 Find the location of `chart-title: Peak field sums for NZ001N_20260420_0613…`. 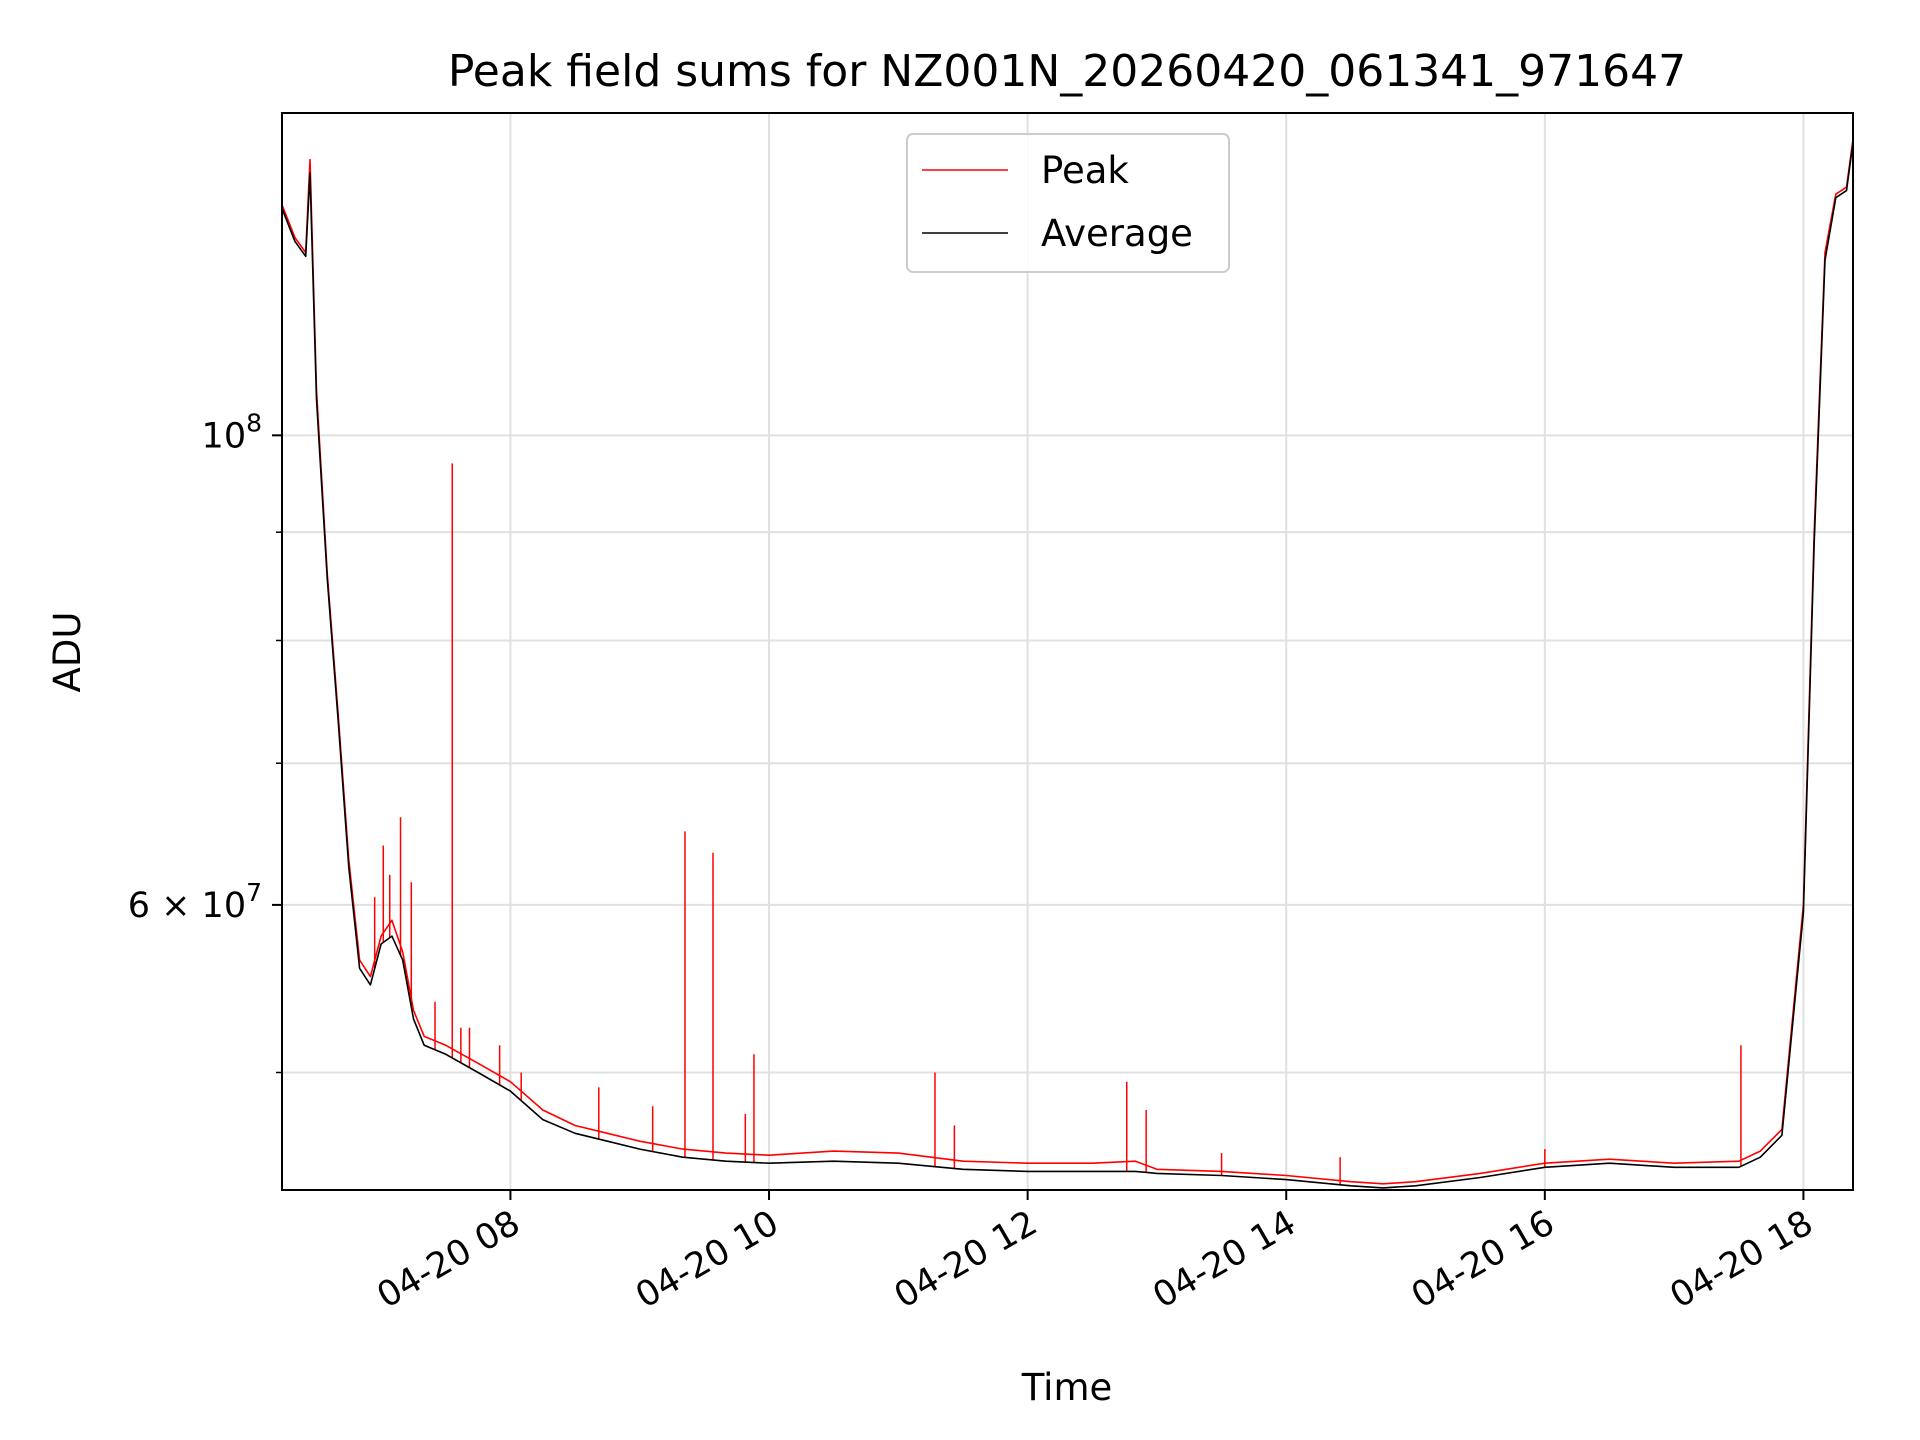

chart-title: Peak field sums for NZ001N_20260420_0613… is located at coordinates (1067, 71).